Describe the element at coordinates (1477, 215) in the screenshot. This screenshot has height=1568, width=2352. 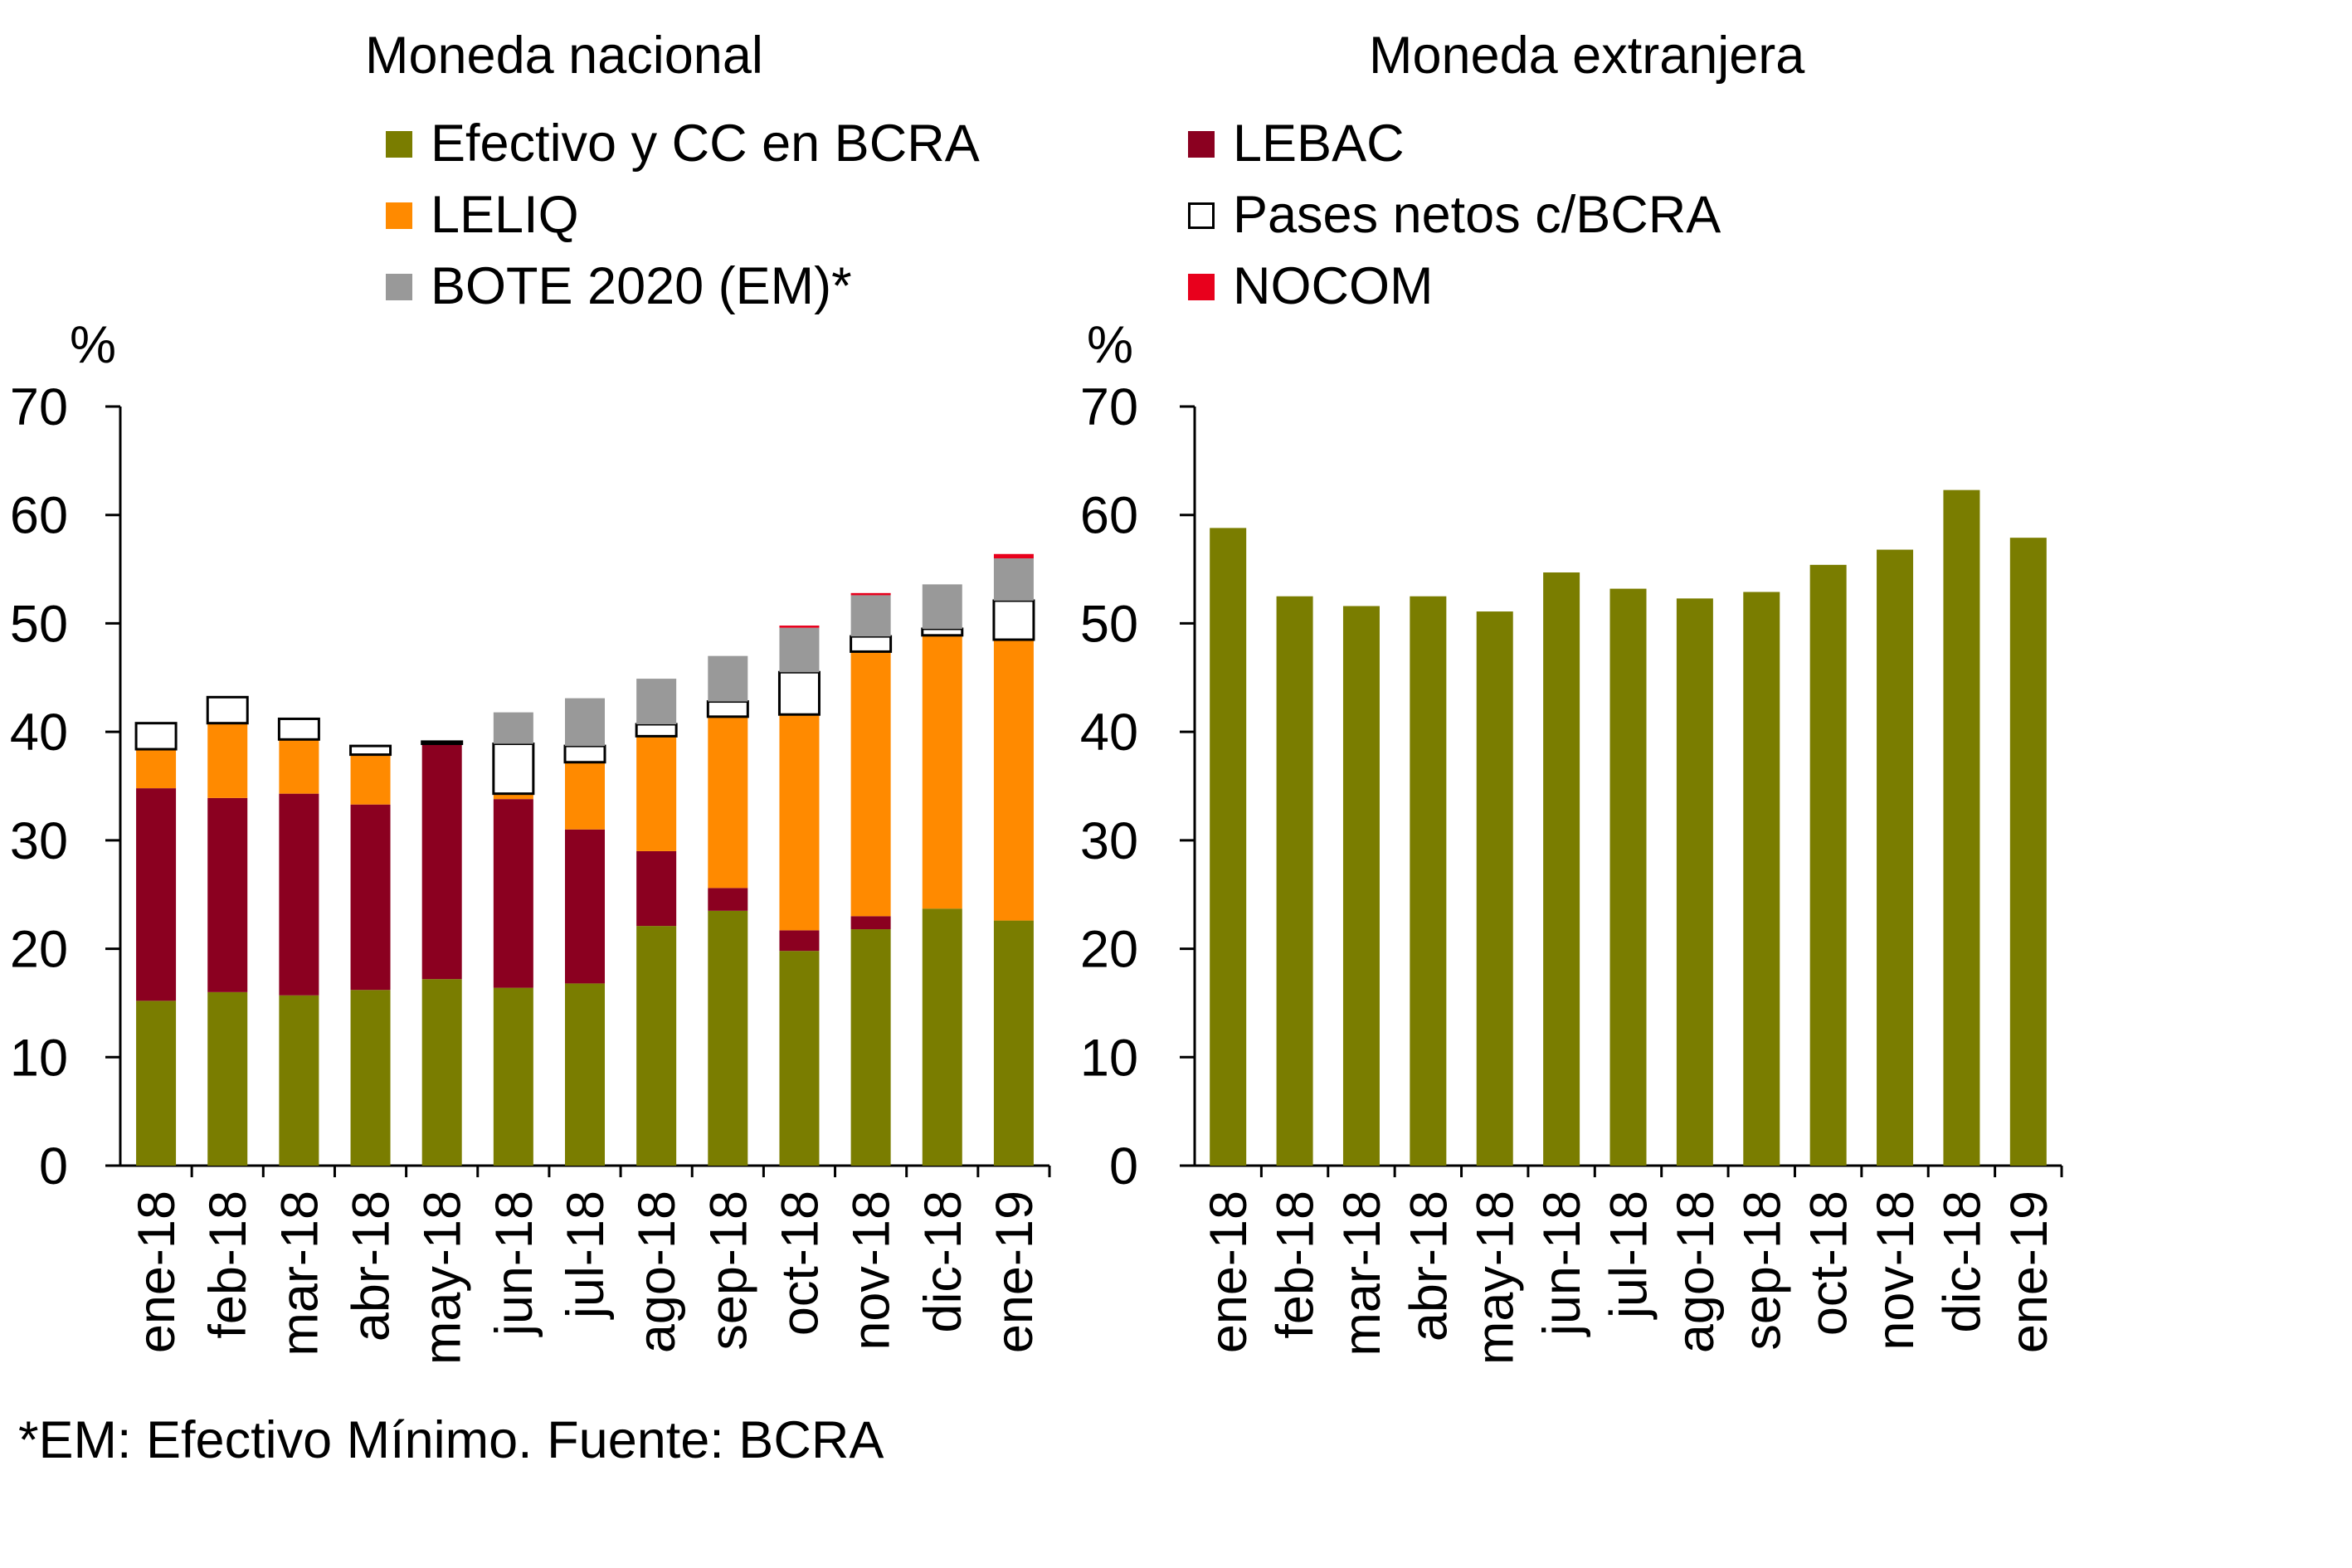
I see `legend-label-pases: Pases netos c/BCRA` at that location.